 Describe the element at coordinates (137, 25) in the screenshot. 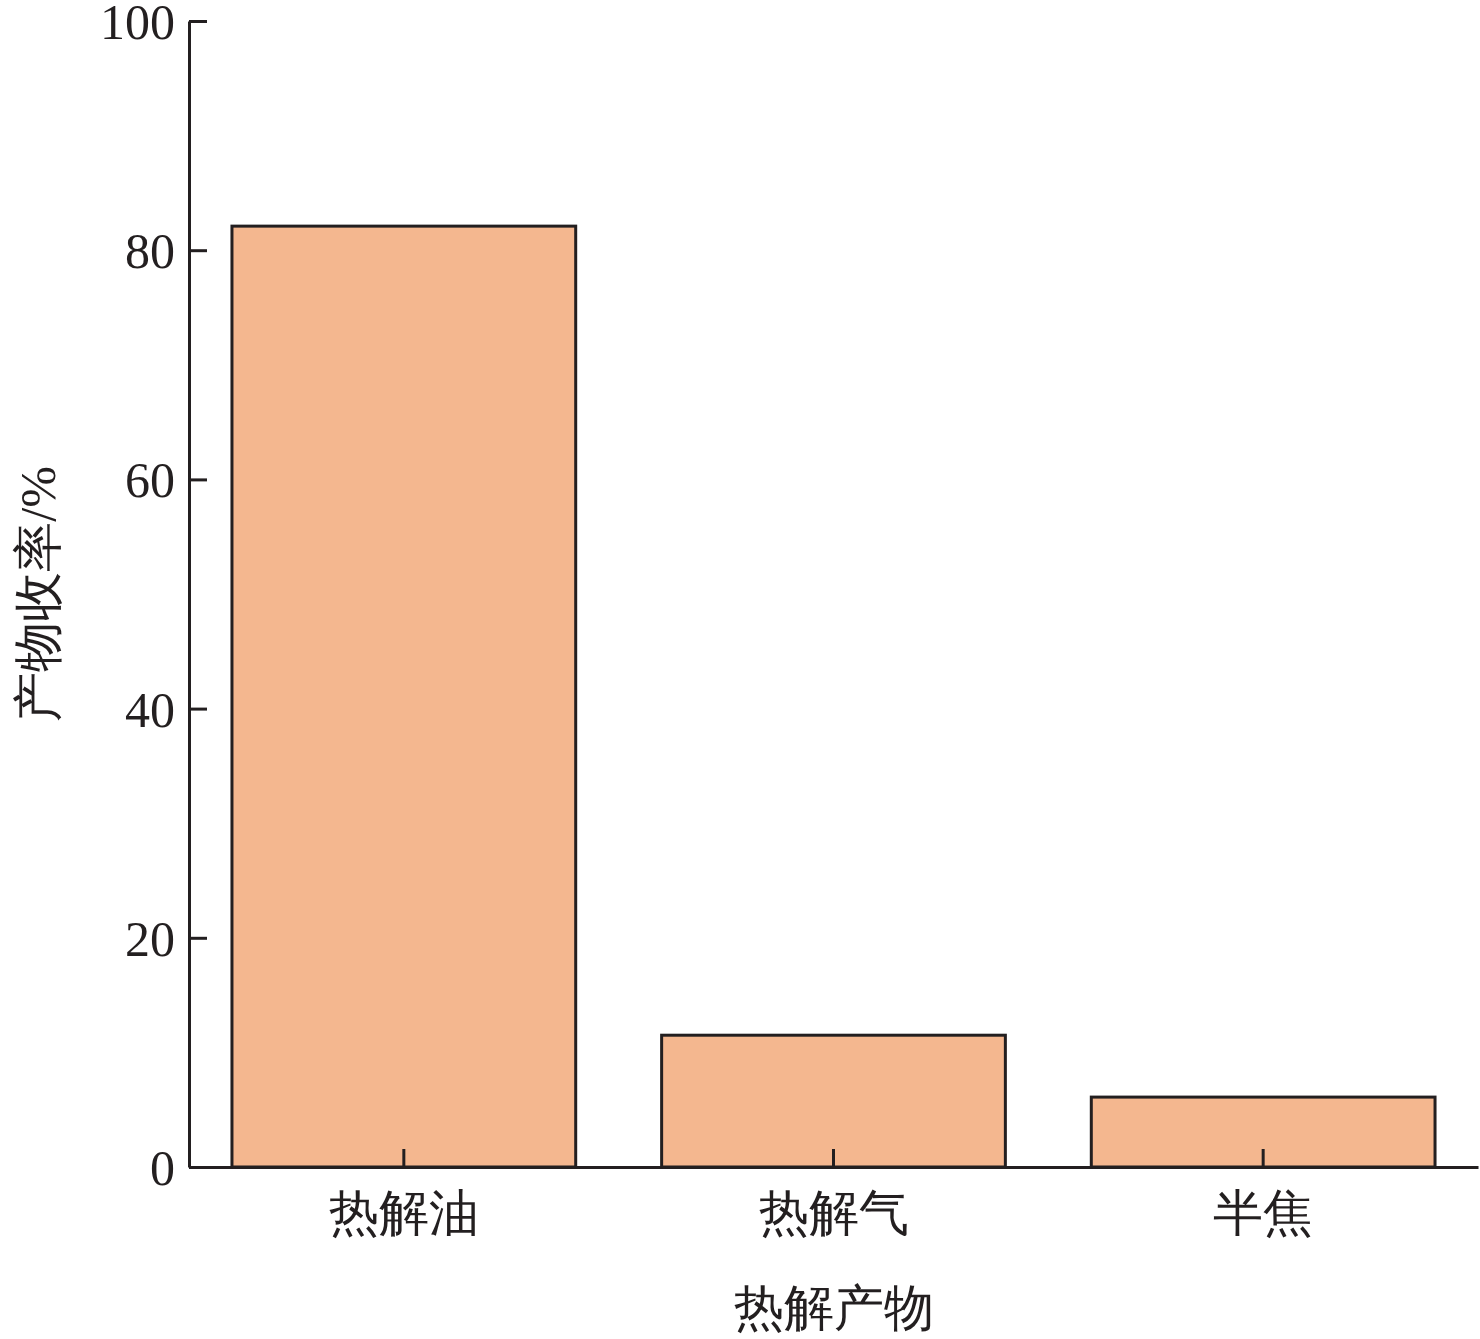

I see `y-tick-label: 100` at that location.